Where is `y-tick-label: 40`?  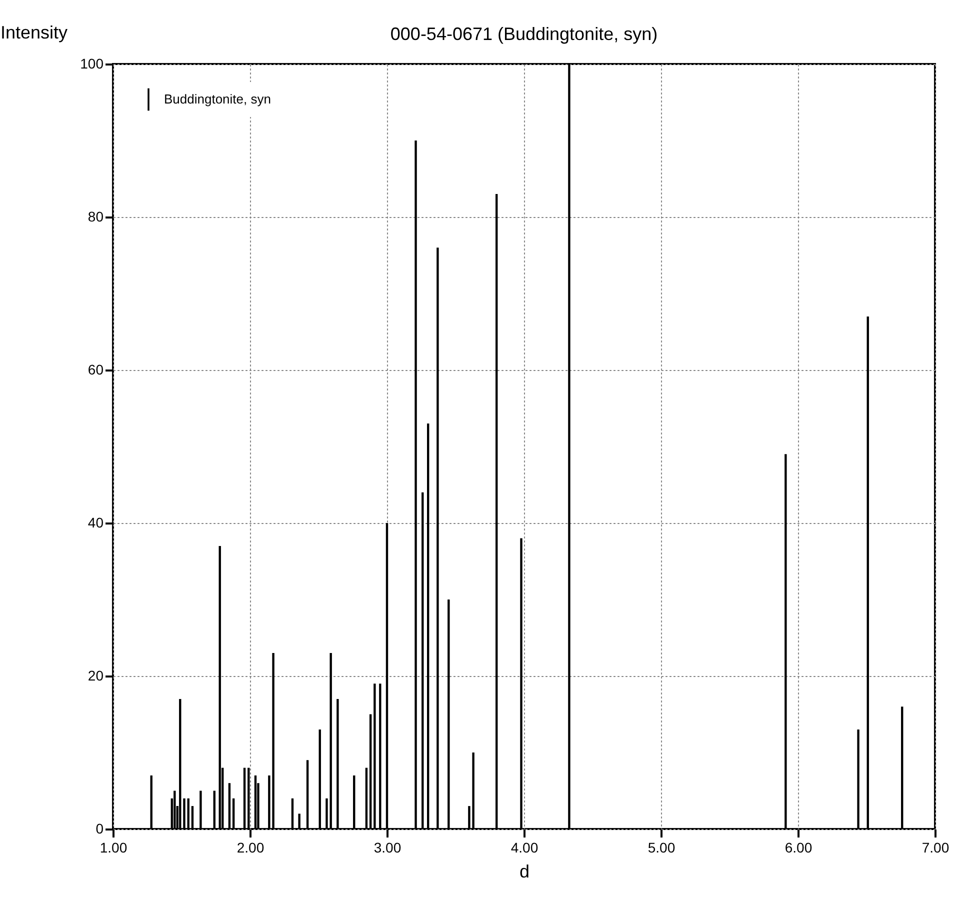 y-tick-label: 40 is located at coordinates (96, 522).